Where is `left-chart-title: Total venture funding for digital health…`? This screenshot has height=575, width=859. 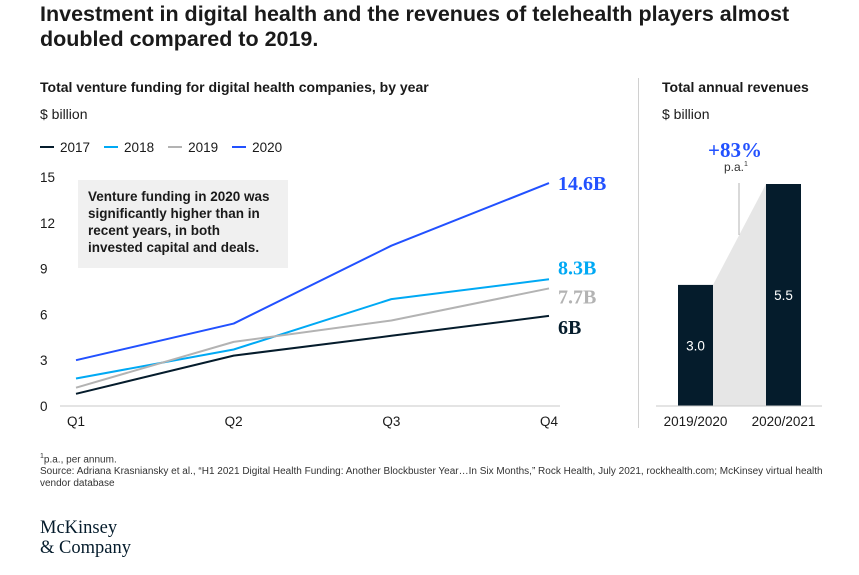
left-chart-title: Total venture funding for digital health… is located at coordinates (234, 87).